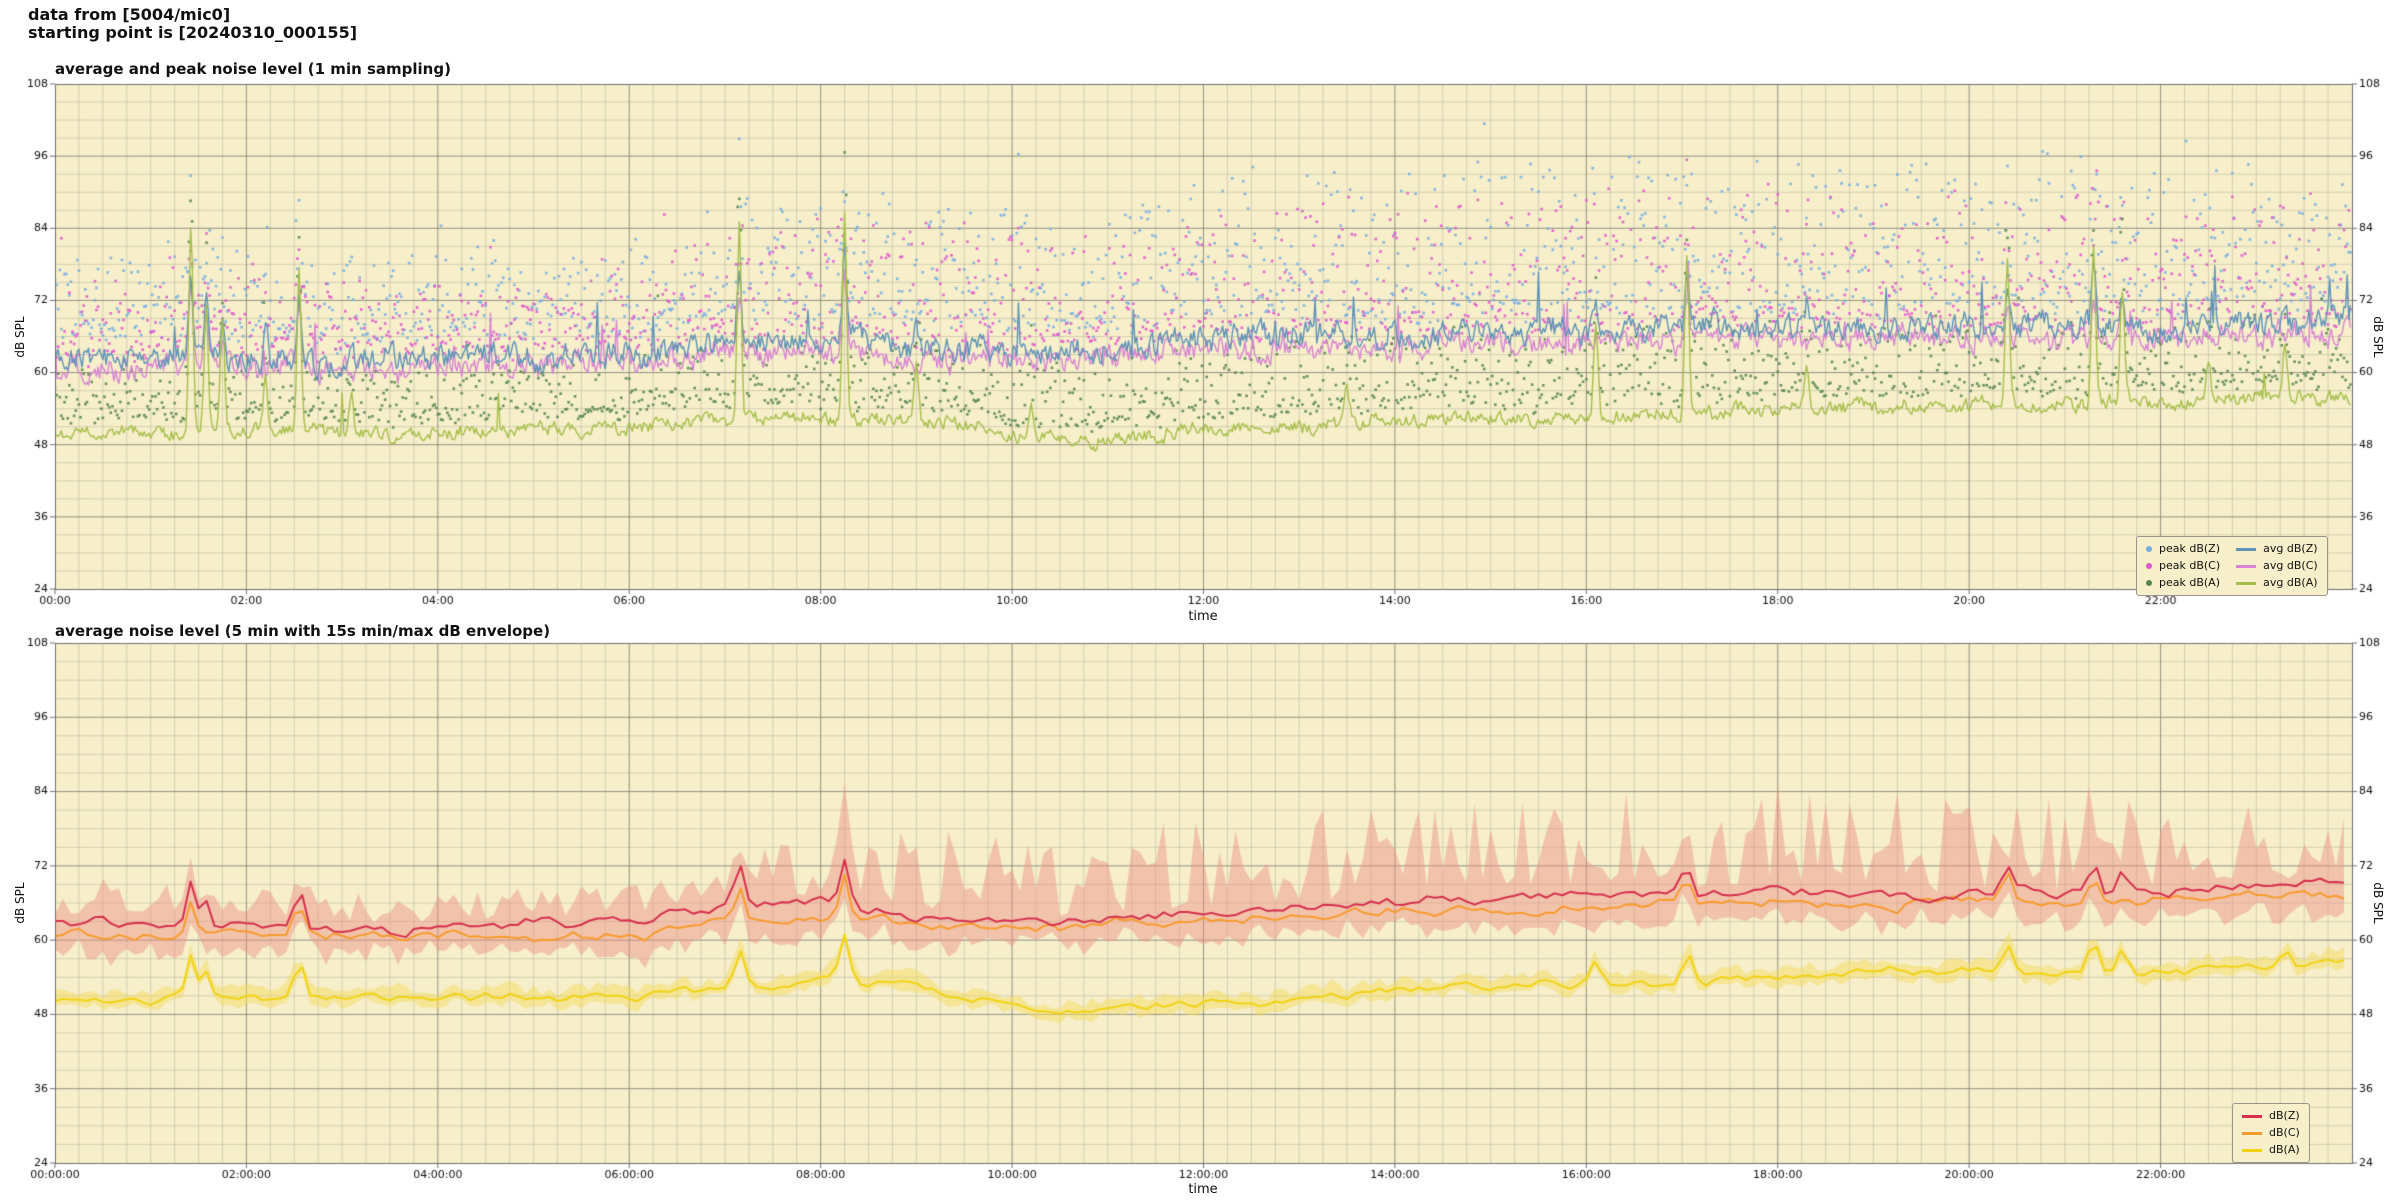  Describe the element at coordinates (2149, 583) in the screenshot. I see `peak-dba-marker-icon` at that location.